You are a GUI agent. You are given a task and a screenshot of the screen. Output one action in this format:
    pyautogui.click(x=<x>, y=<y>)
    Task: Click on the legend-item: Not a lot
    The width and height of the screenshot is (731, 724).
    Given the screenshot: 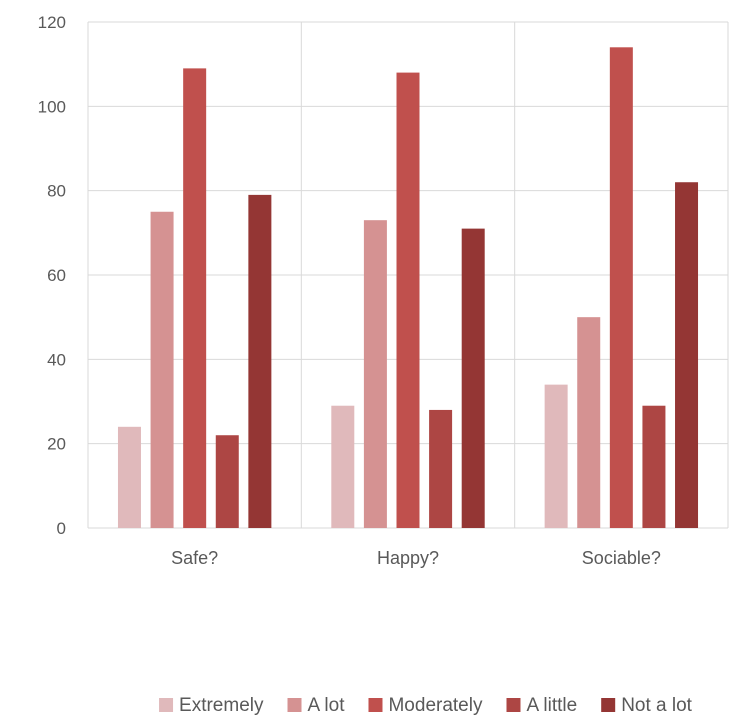 What is the action you would take?
    pyautogui.click(x=647, y=705)
    